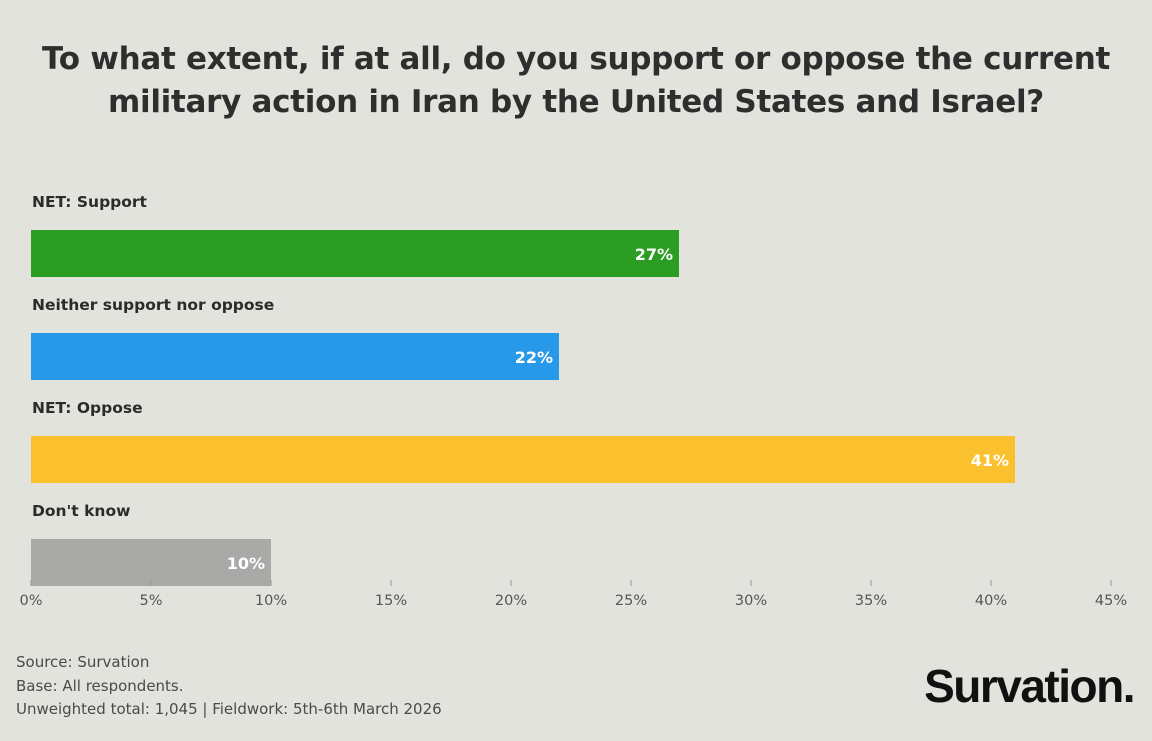  What do you see at coordinates (990, 460) in the screenshot?
I see `value-label: 41%` at bounding box center [990, 460].